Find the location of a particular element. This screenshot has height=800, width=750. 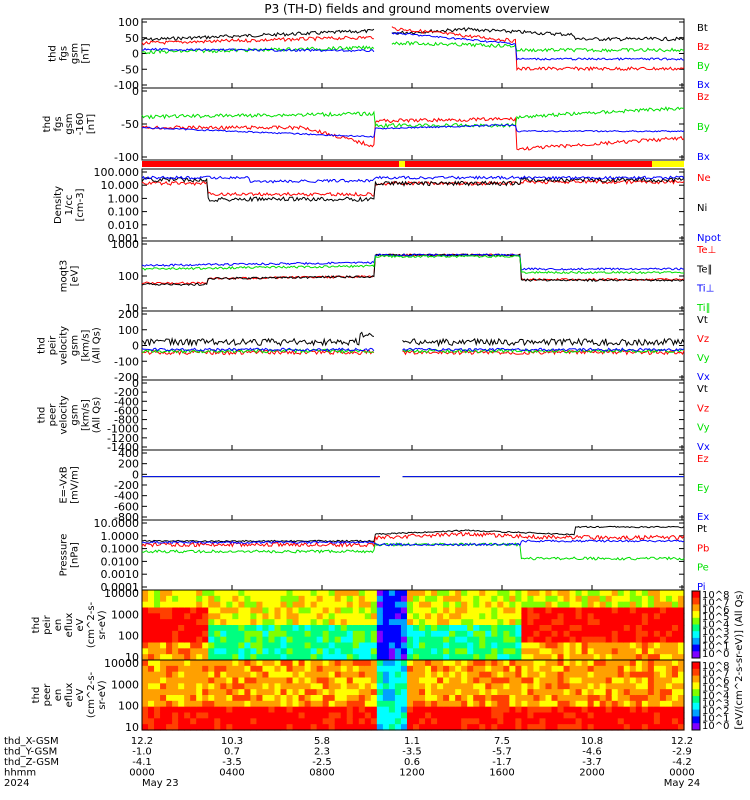

colorbar-1-tick: 10^7 is located at coordinates (715, 602).